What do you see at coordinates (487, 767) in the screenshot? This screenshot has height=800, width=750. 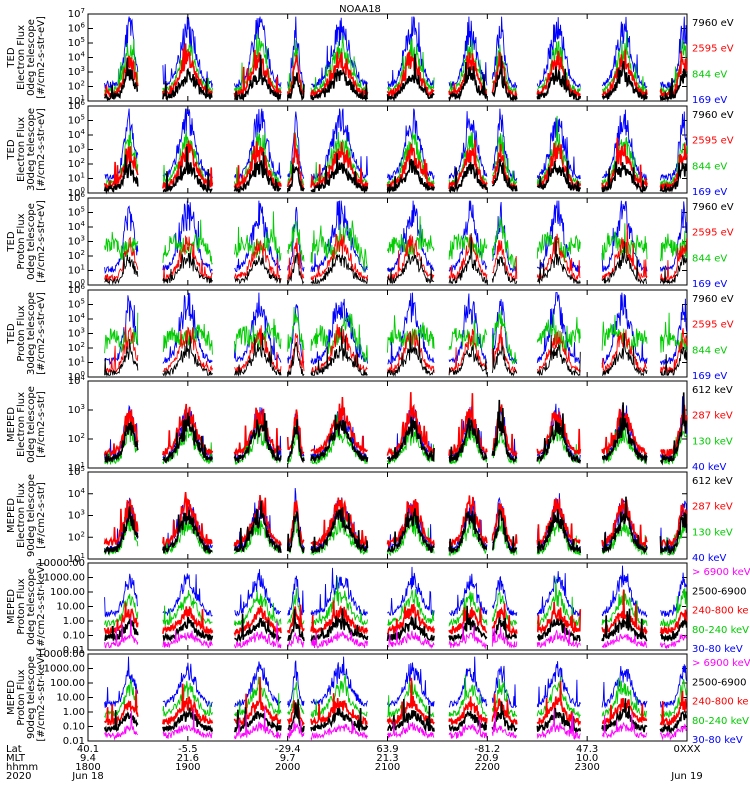 I see `footer-hhmm: 2200` at bounding box center [487, 767].